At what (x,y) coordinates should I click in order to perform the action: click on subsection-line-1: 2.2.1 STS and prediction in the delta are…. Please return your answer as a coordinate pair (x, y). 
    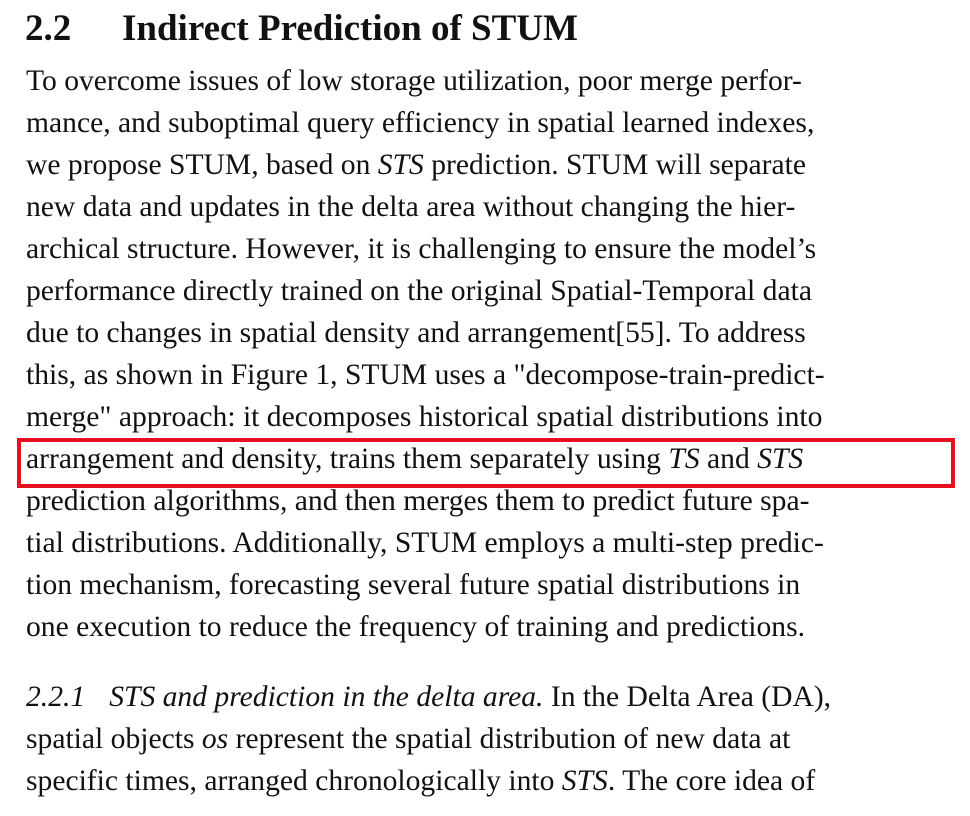
    Looking at the image, I should click on (428, 697).